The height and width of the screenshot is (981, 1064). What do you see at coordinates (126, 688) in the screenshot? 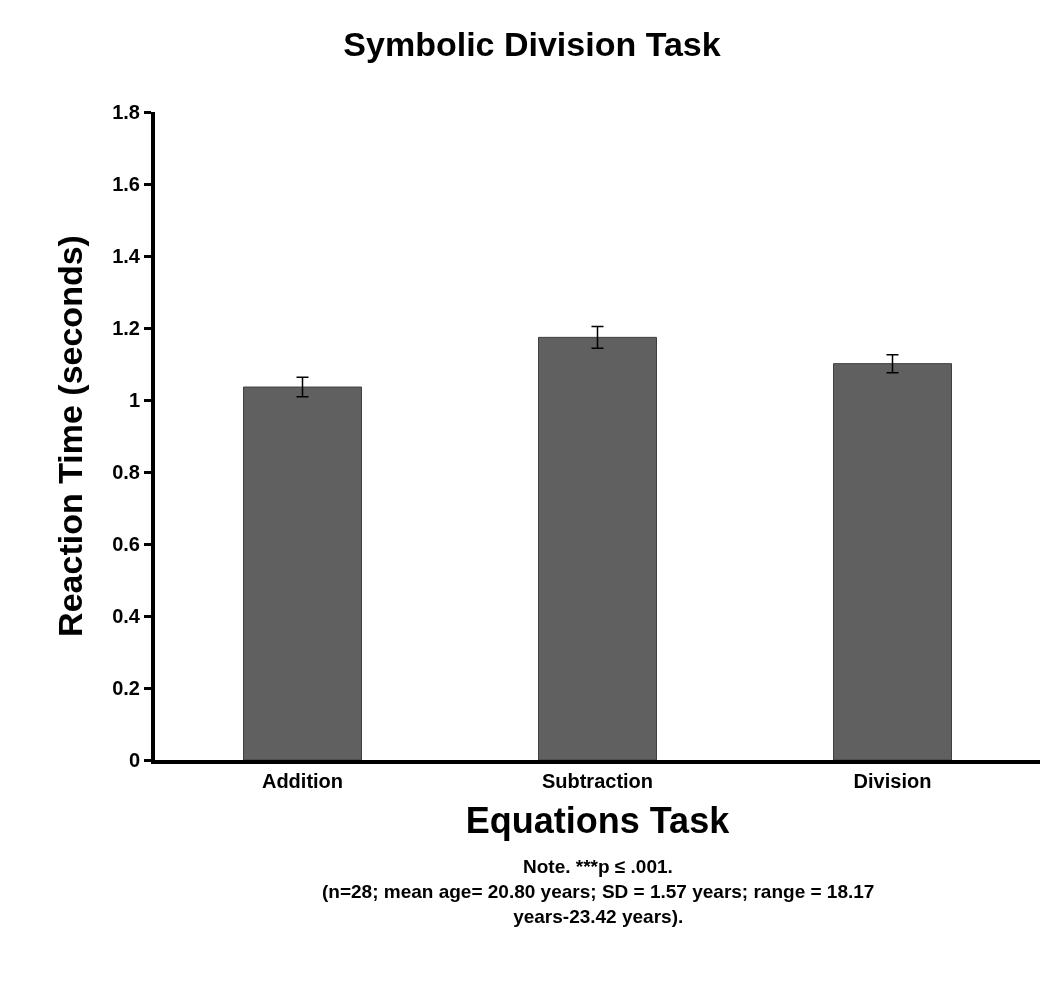
I see `y-tick-label: 0.2` at bounding box center [126, 688].